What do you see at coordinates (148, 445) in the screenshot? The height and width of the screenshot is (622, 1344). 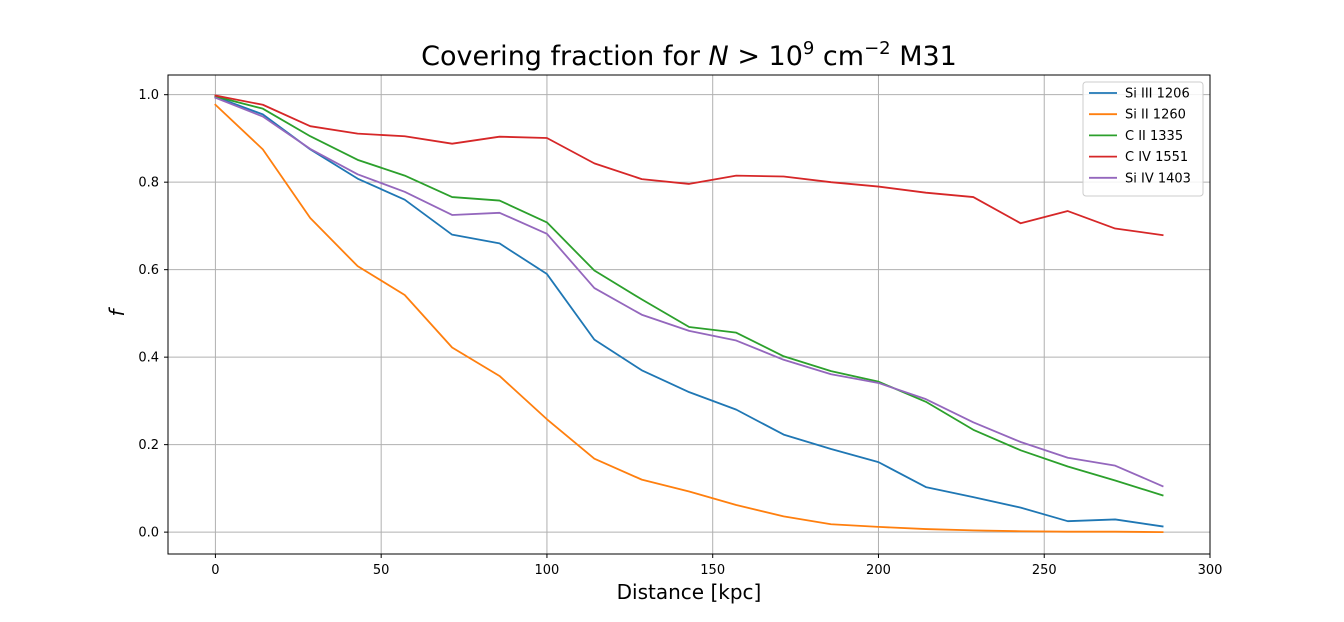 I see `y-tick-label: 0.2` at bounding box center [148, 445].